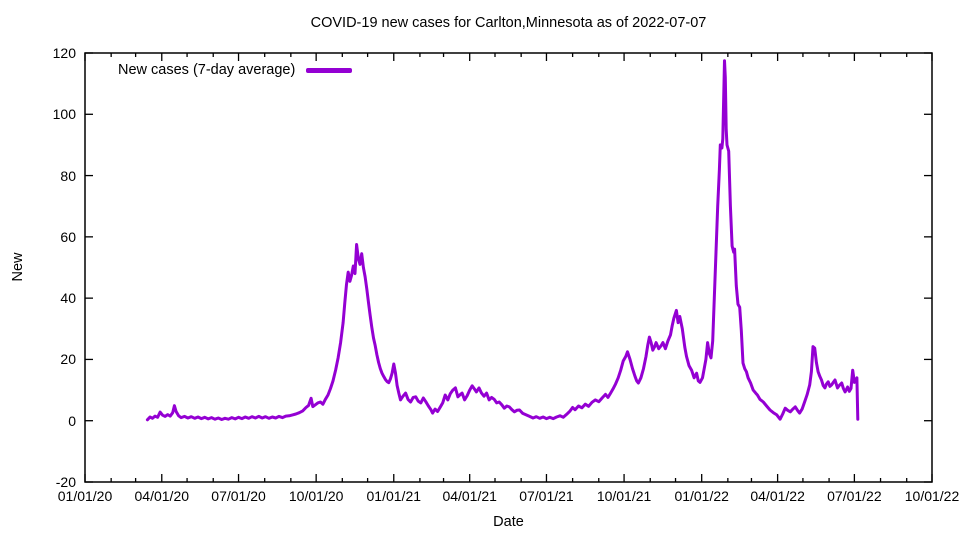 The image size is (960, 540). What do you see at coordinates (68, 359) in the screenshot?
I see `y-tick-label: 20` at bounding box center [68, 359].